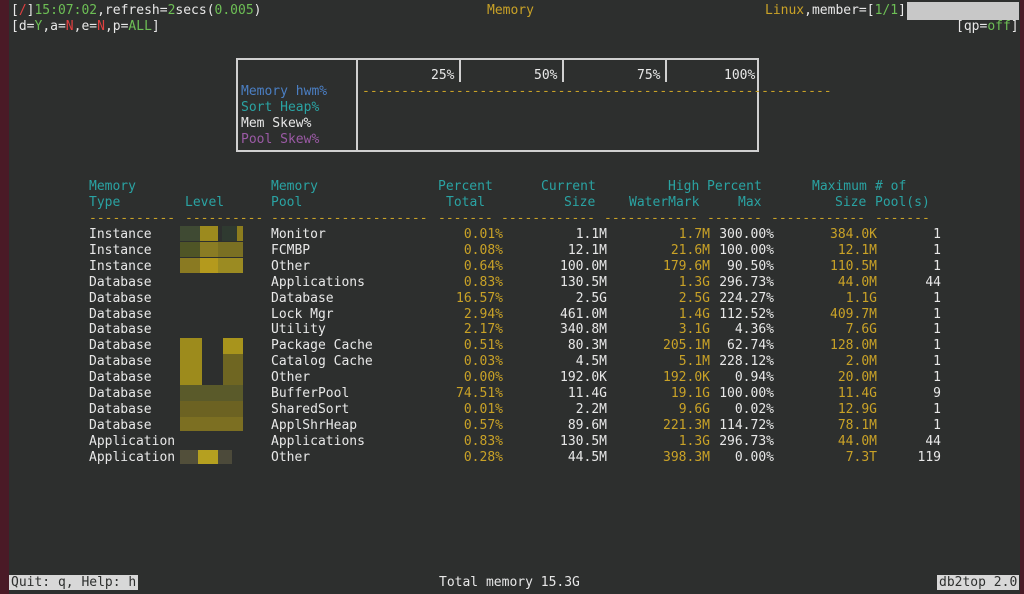 The width and height of the screenshot is (1024, 594). I want to click on options-line: [d=Y,a=N,e=N,p=ALL], so click(85, 26).